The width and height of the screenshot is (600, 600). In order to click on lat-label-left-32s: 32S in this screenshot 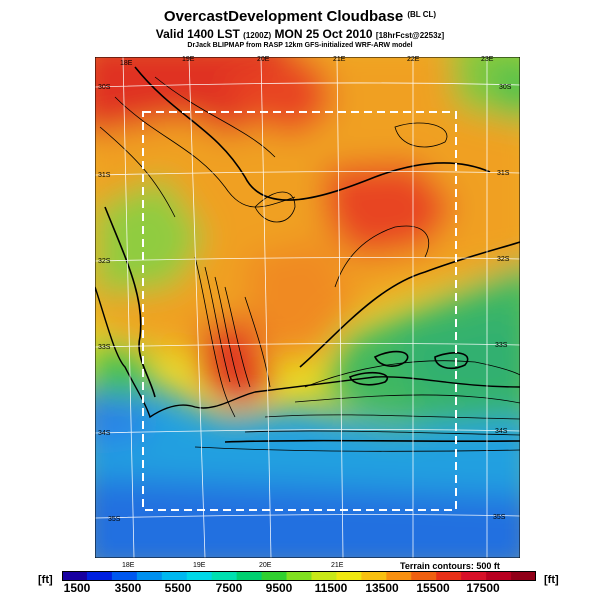, I will do `click(104, 261)`.